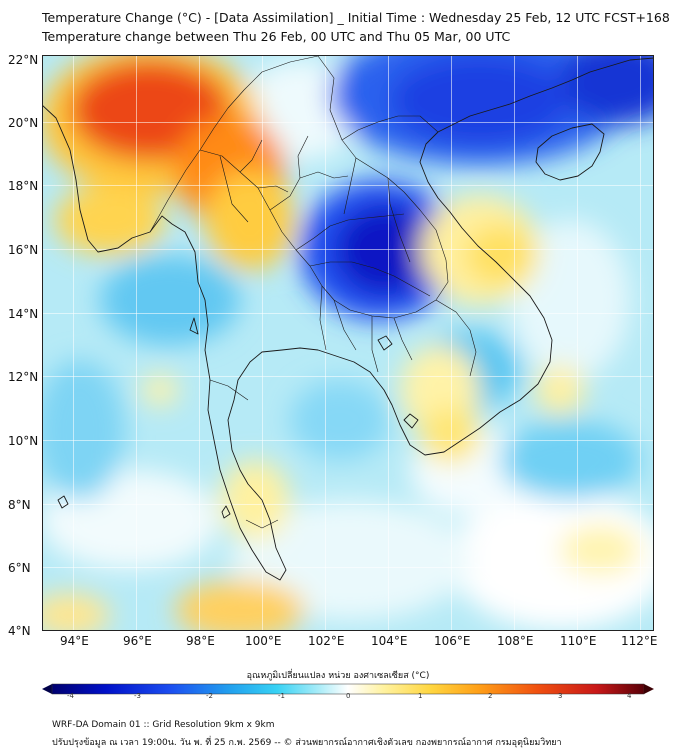 The width and height of the screenshot is (676, 756). I want to click on colorbar-tick: -4, so click(70, 696).